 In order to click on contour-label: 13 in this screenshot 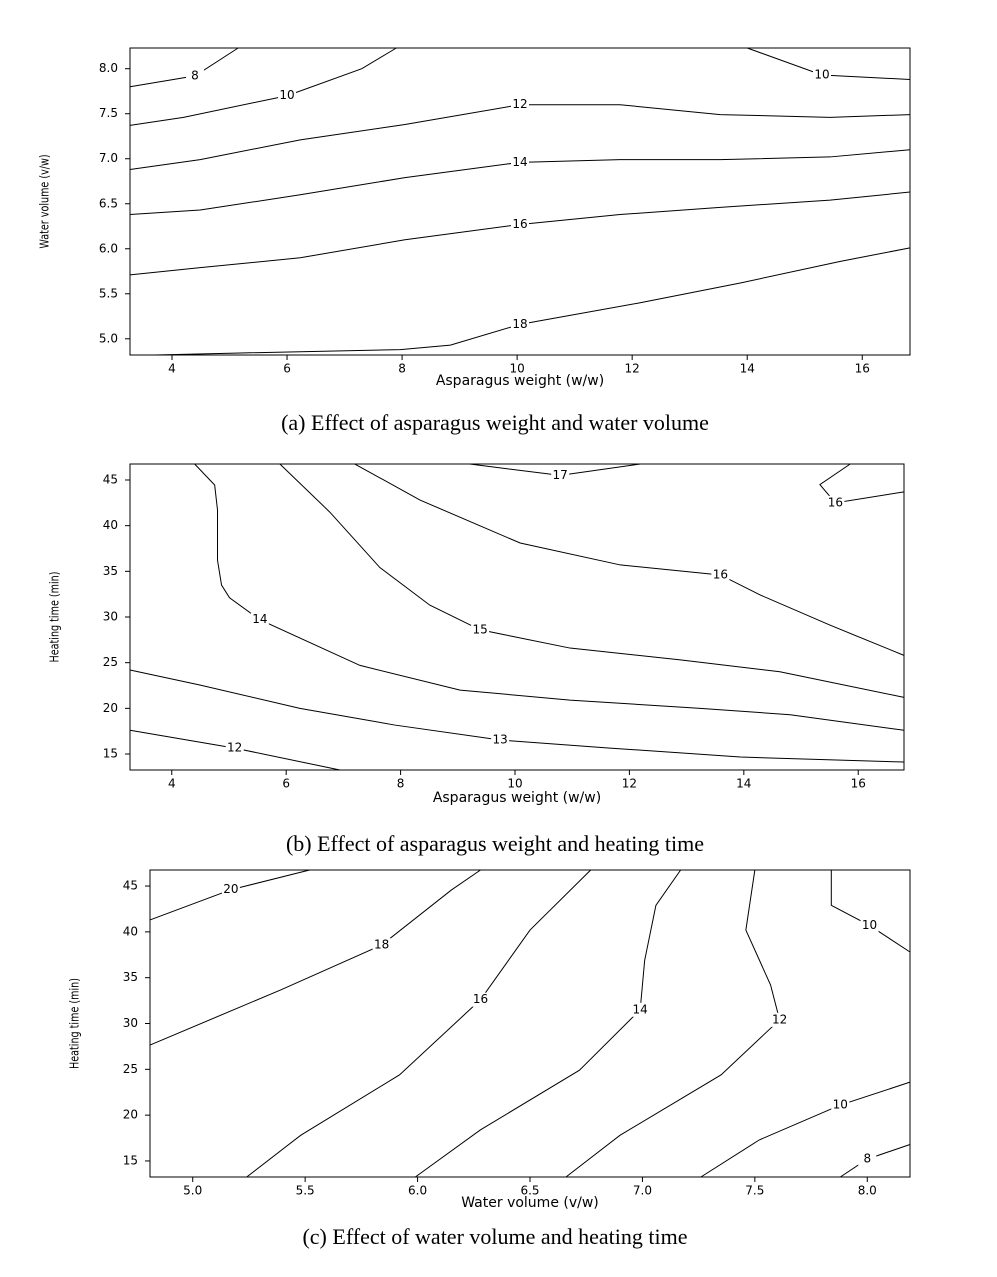, I will do `click(499, 740)`.